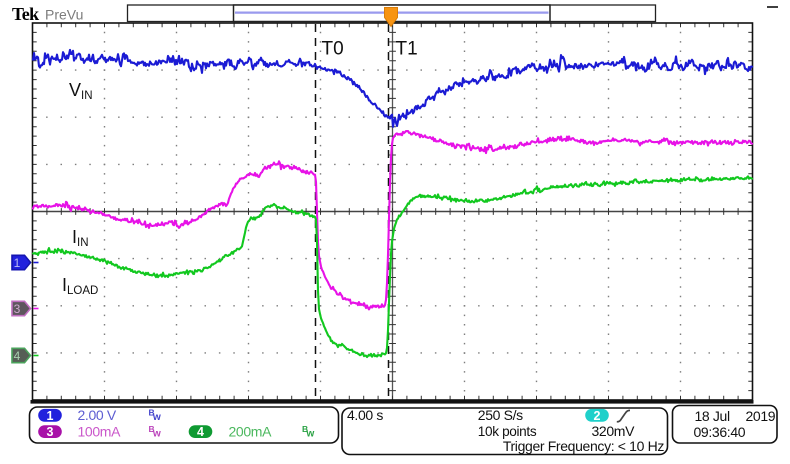  Describe the element at coordinates (25, 14) in the screenshot. I see `svg-text: Tek` at that location.